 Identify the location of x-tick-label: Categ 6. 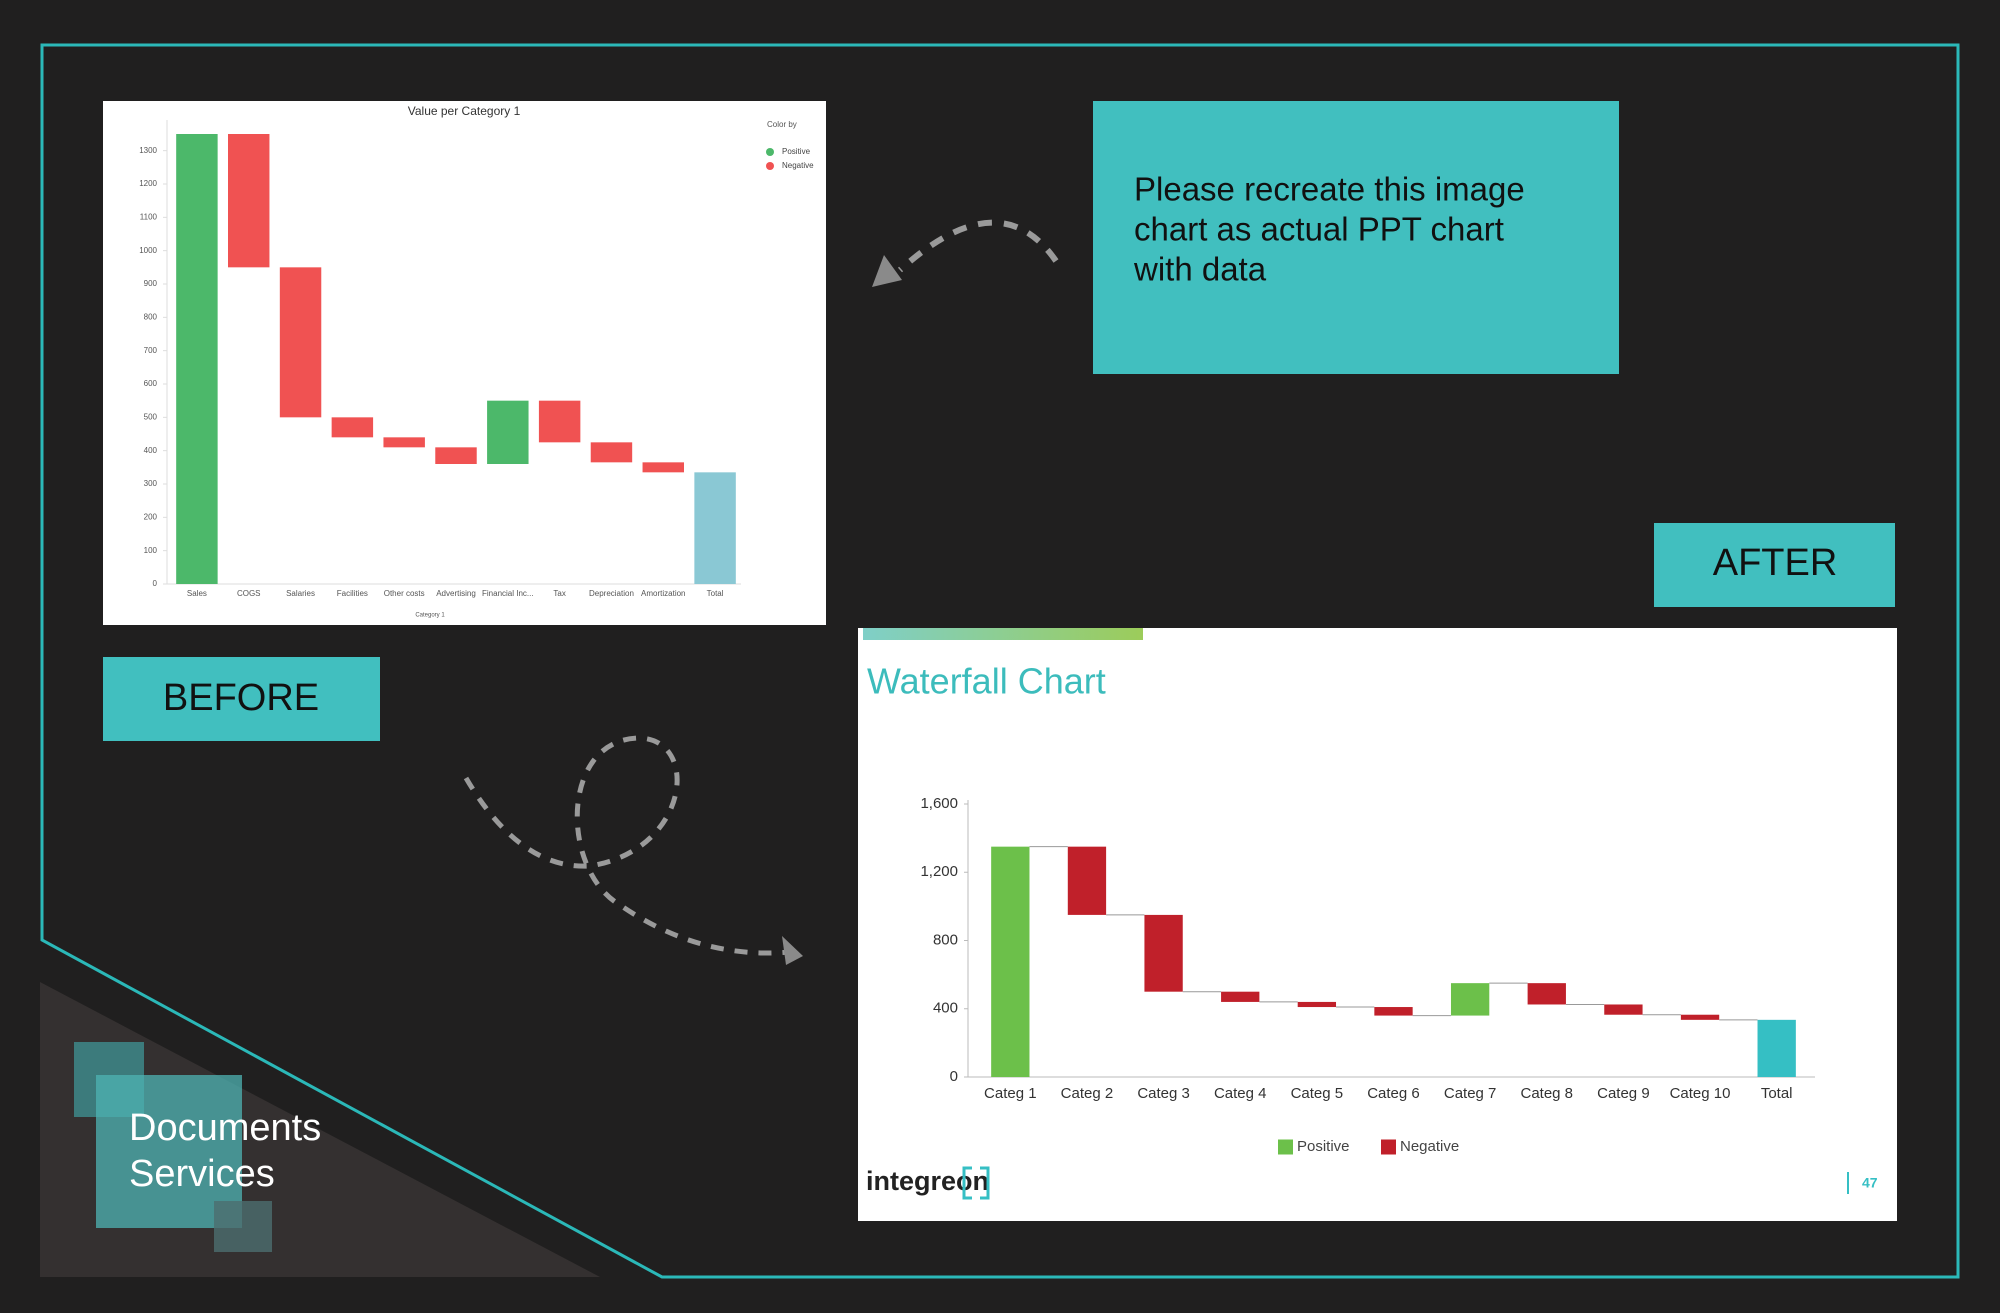
(1393, 1093).